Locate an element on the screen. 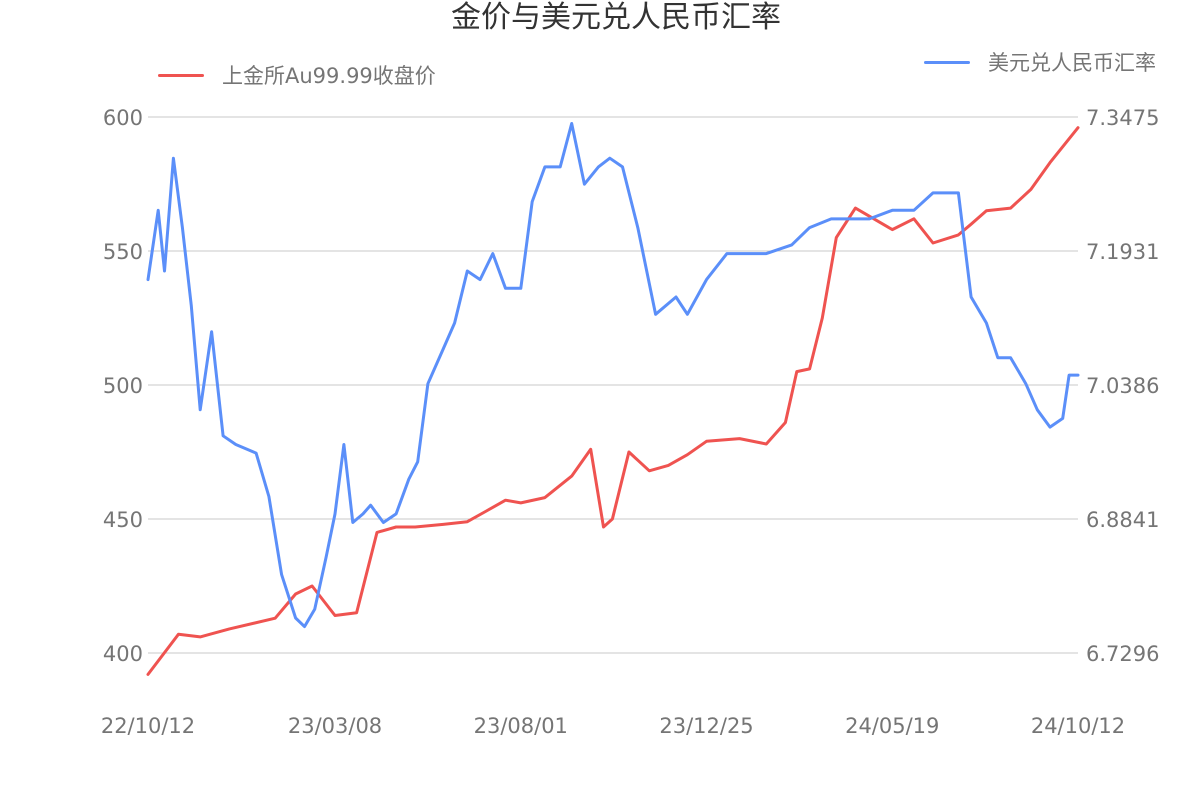 The image size is (1200, 800). legend-gold-price: 上金所Au99.99收盘价 is located at coordinates (297, 75).